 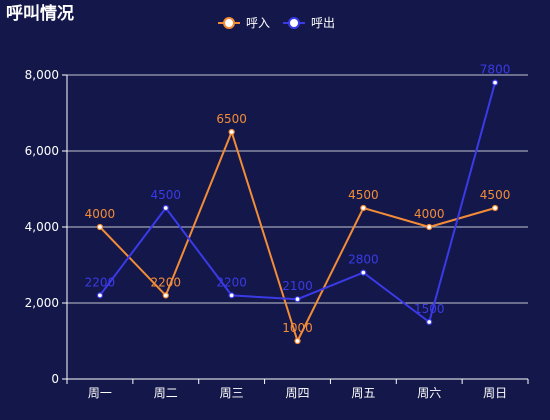 What do you see at coordinates (309, 23) in the screenshot?
I see `legend-item: 呼出` at bounding box center [309, 23].